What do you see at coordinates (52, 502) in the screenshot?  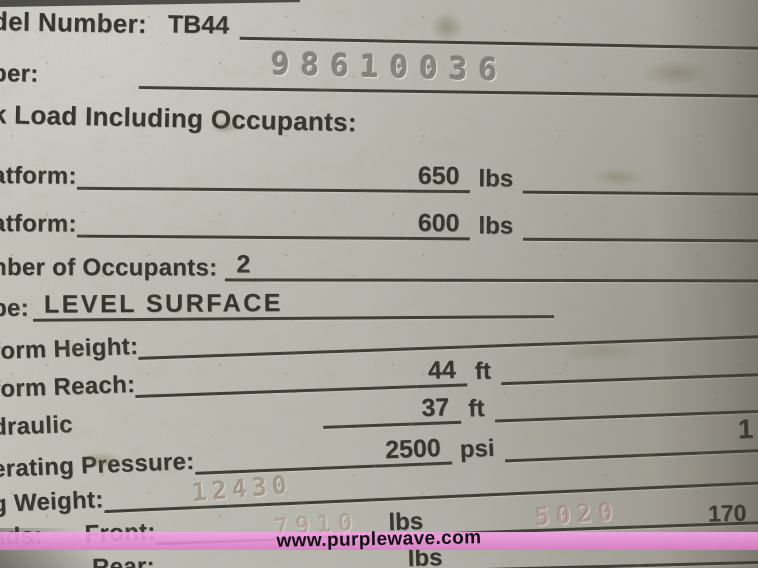 I see `operating-weight-label: g Weight:` at bounding box center [52, 502].